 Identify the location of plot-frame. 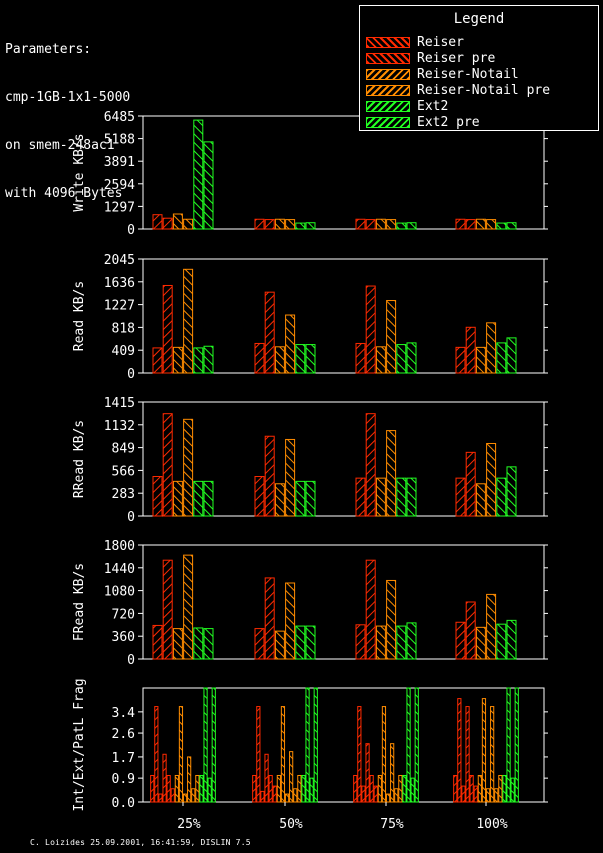
(343, 602).